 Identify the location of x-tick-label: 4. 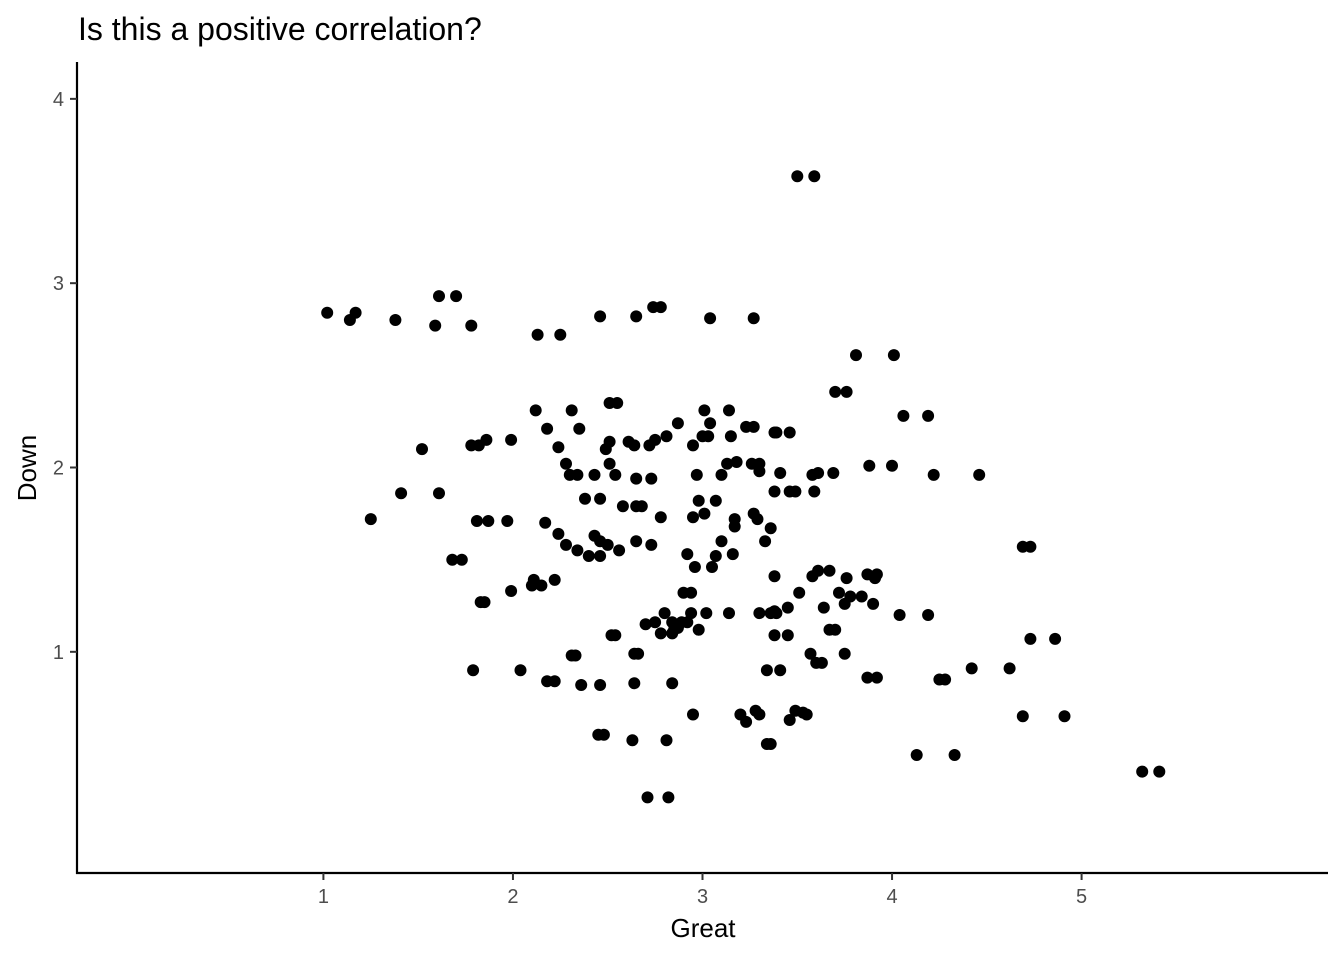
(891, 897).